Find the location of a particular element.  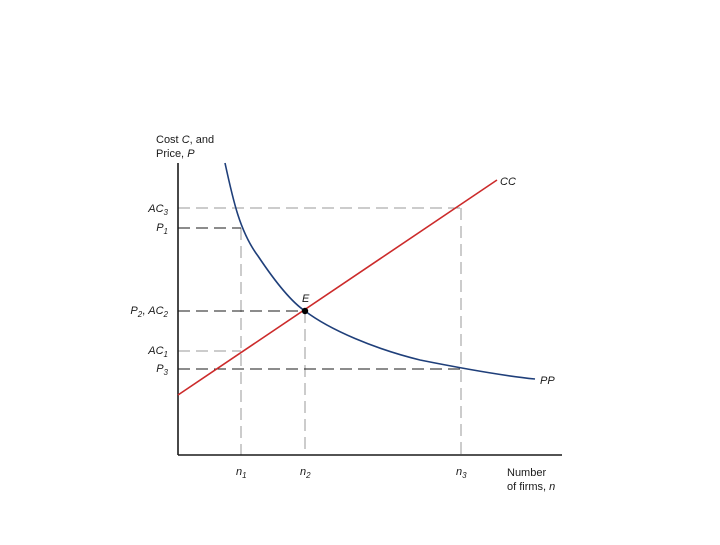

pp-label: PP is located at coordinates (547, 381).